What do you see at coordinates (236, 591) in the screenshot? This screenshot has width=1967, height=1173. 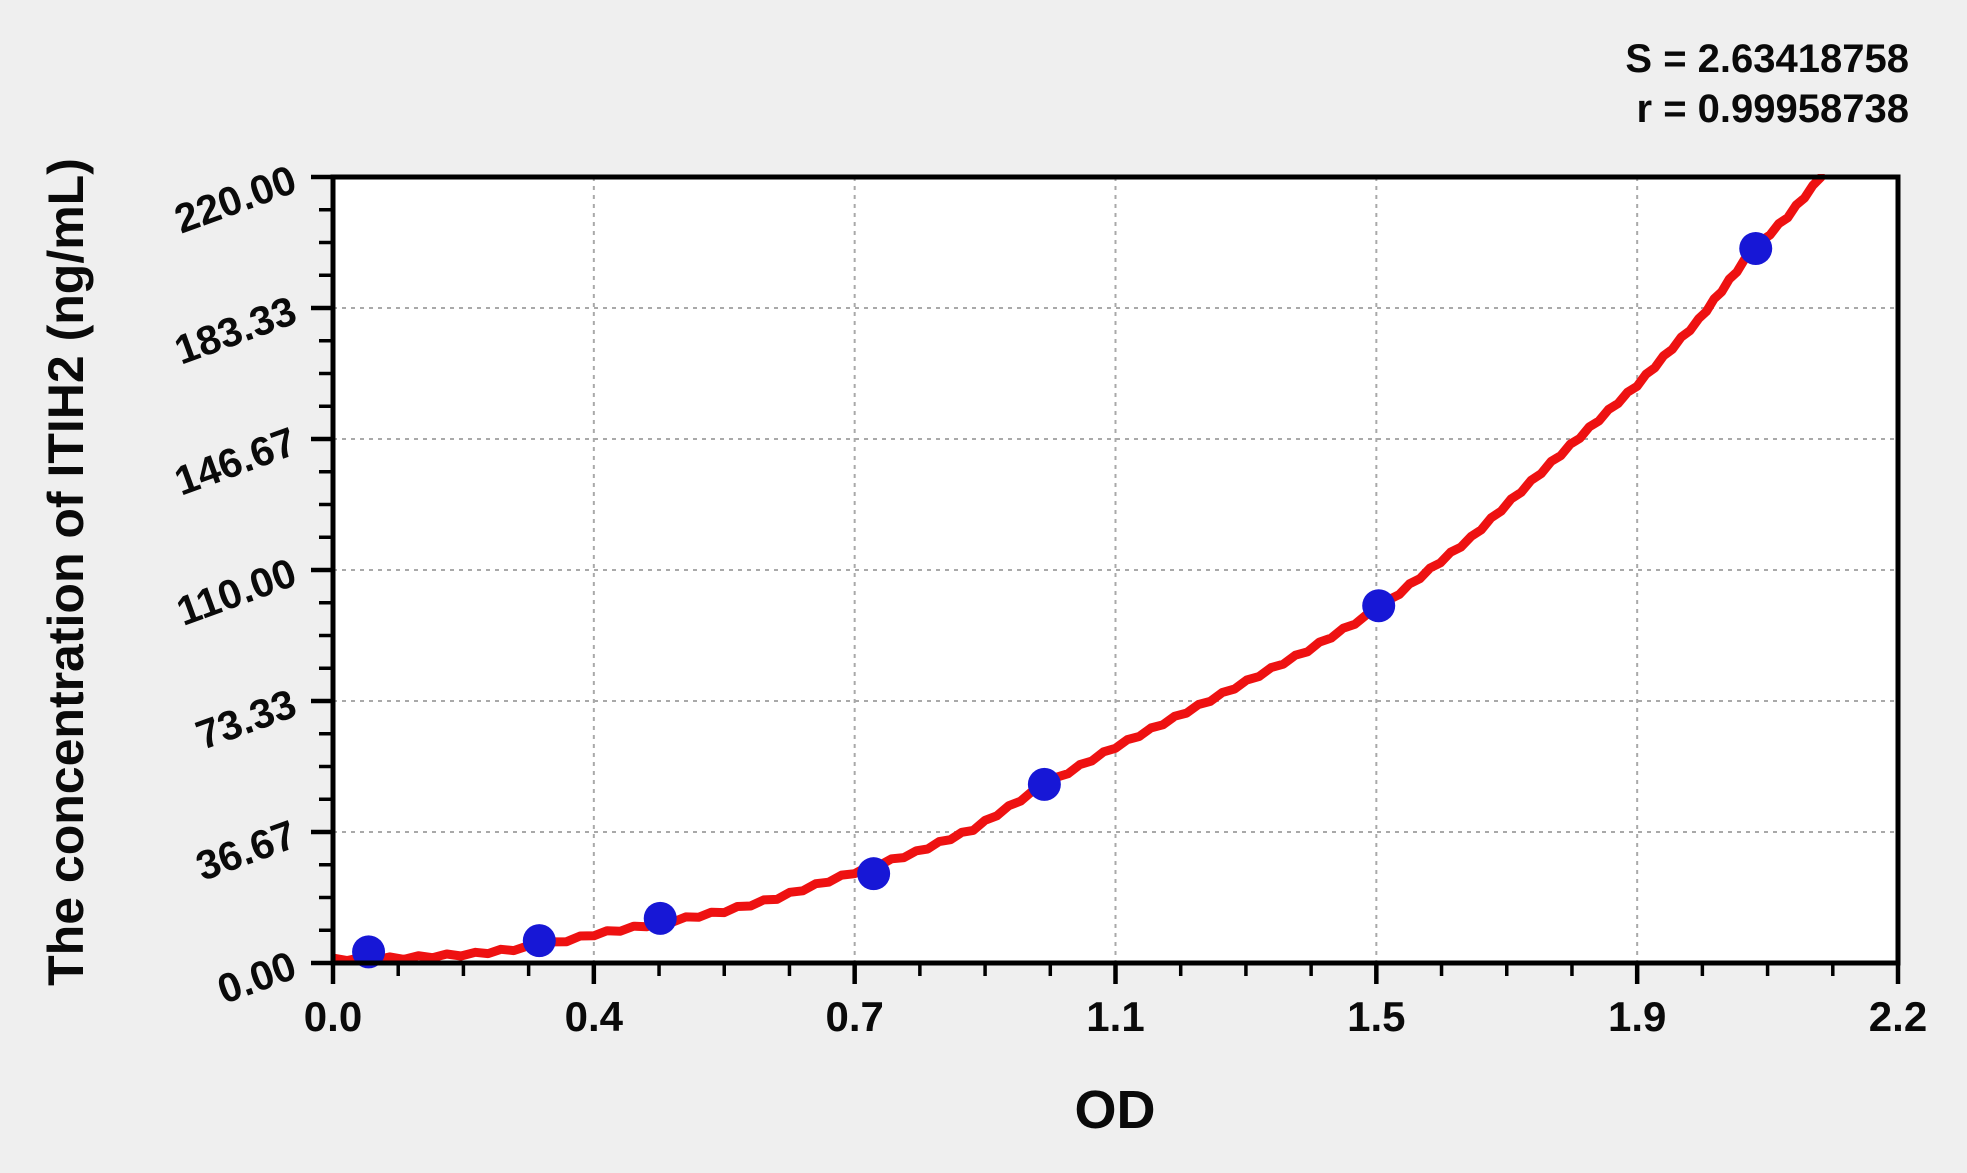 I see `y-axis-tick-label: 110.00` at bounding box center [236, 591].